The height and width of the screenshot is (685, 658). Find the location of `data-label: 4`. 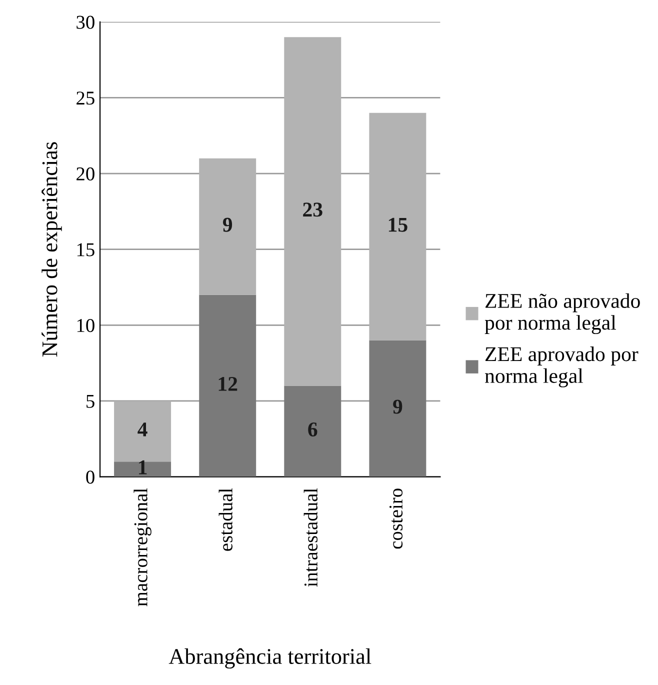

data-label: 4 is located at coordinates (143, 429).